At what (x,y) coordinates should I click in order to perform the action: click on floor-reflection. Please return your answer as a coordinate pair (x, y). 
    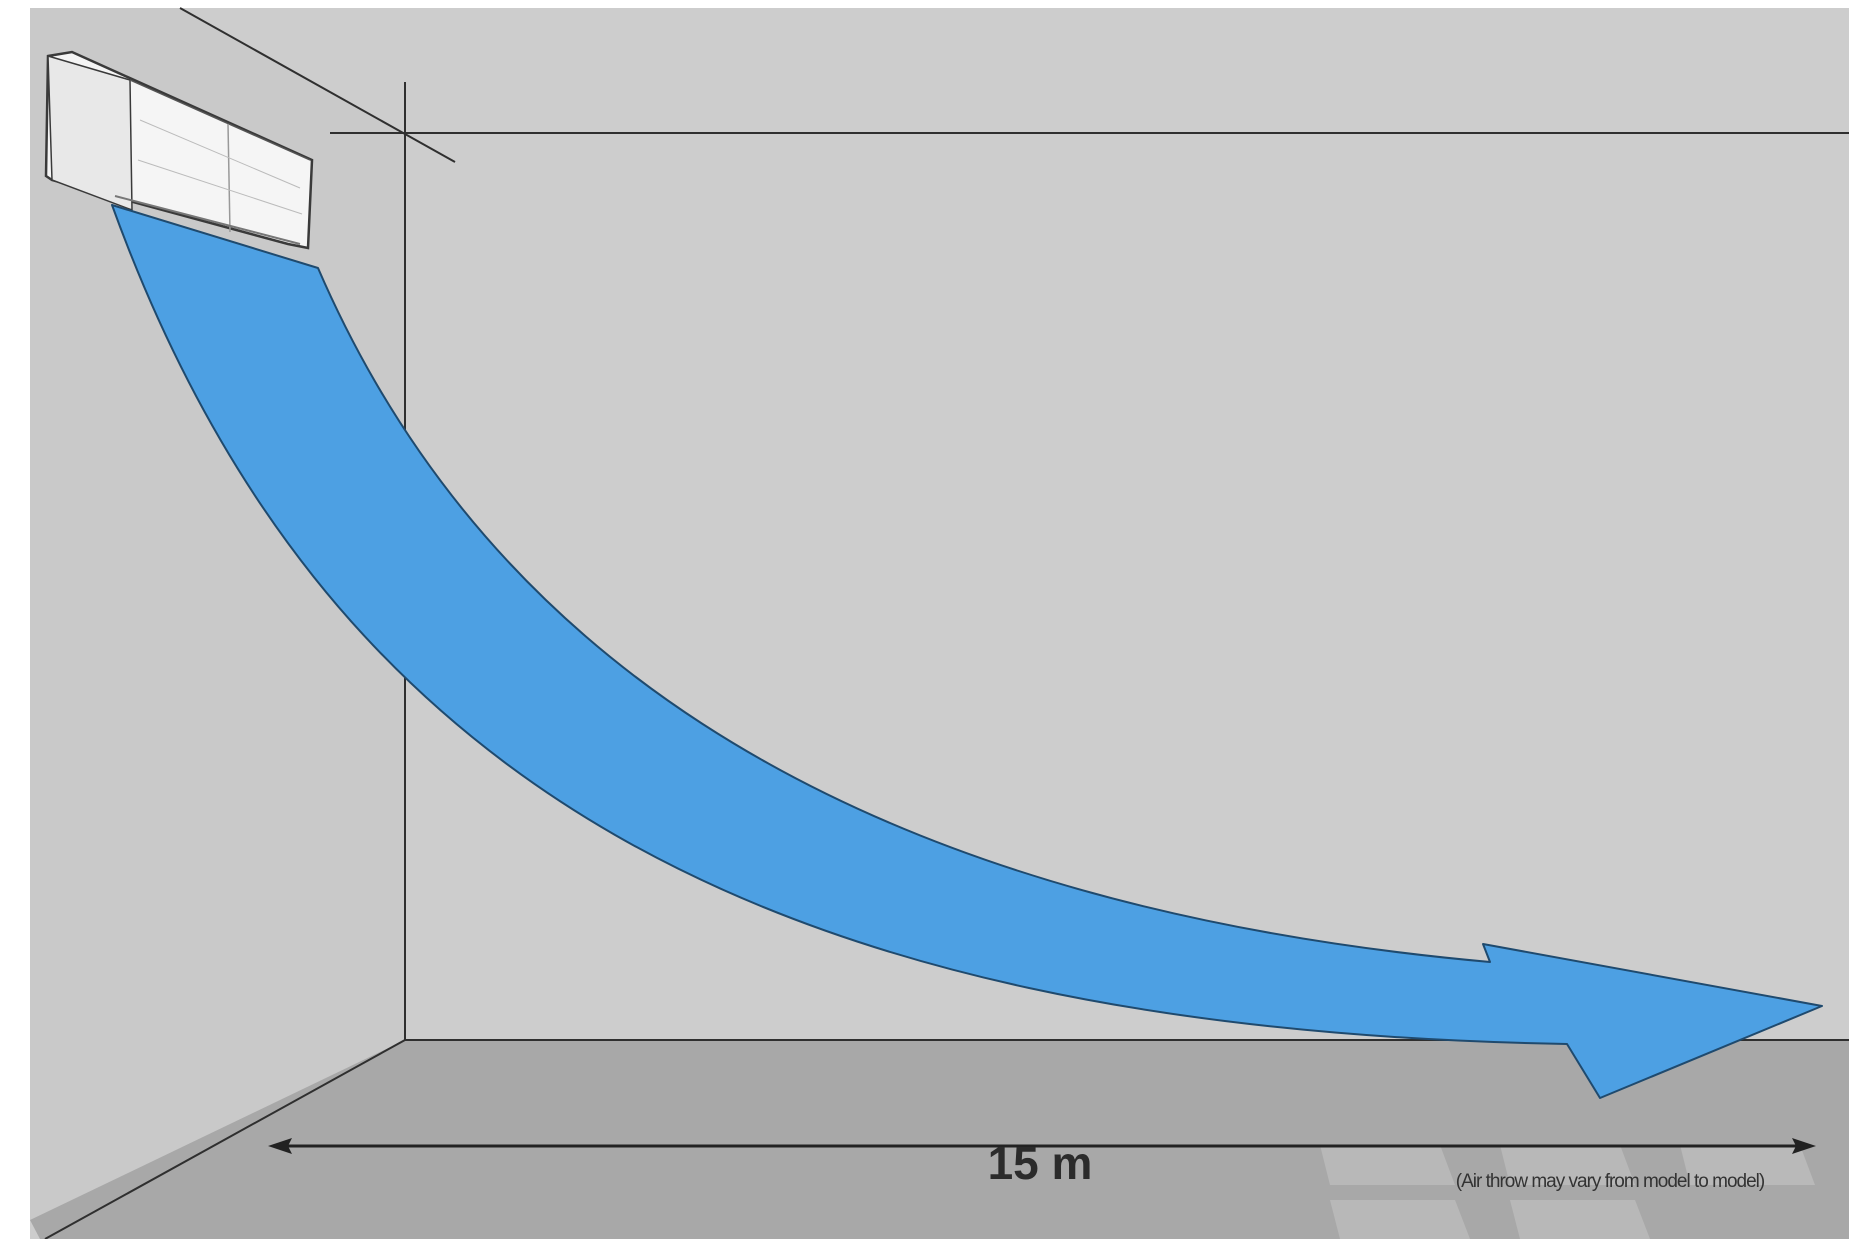
    Looking at the image, I should click on (1567, 1192).